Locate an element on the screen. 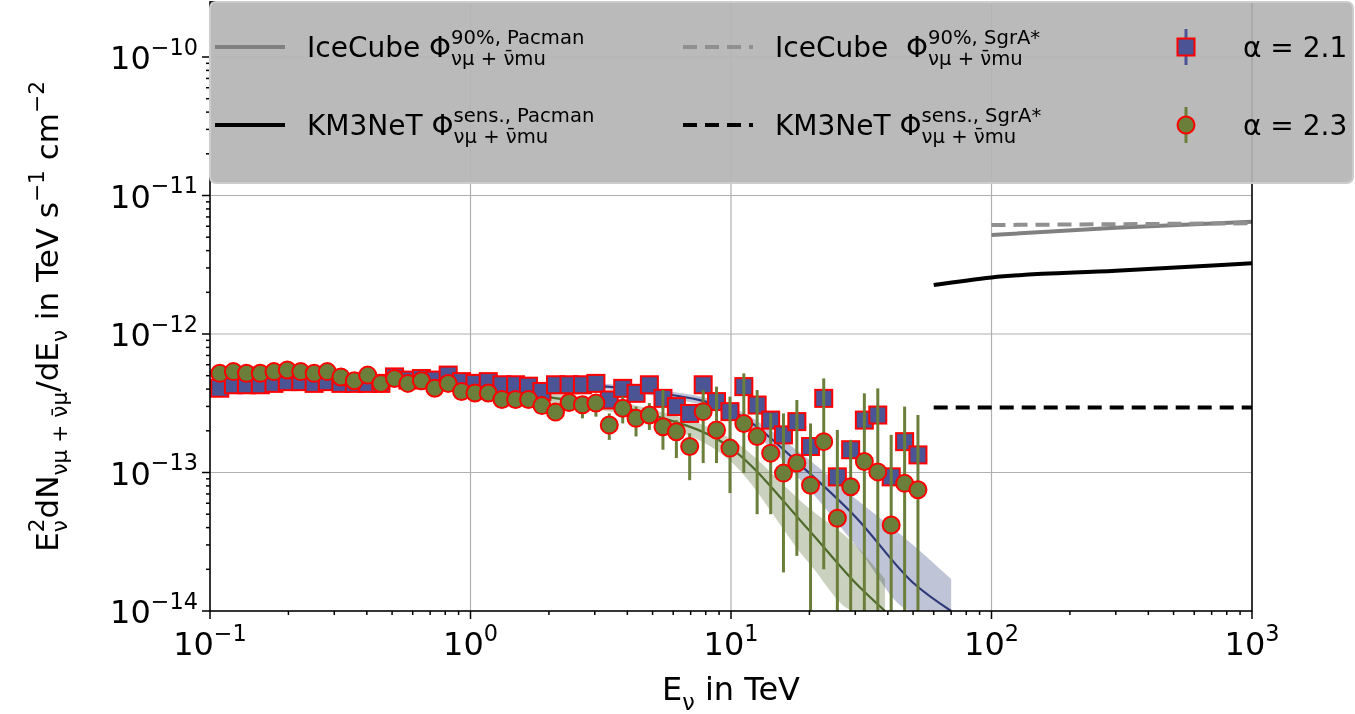 The width and height of the screenshot is (1355, 714). legend-label: α = 2.3 is located at coordinates (1295, 125).